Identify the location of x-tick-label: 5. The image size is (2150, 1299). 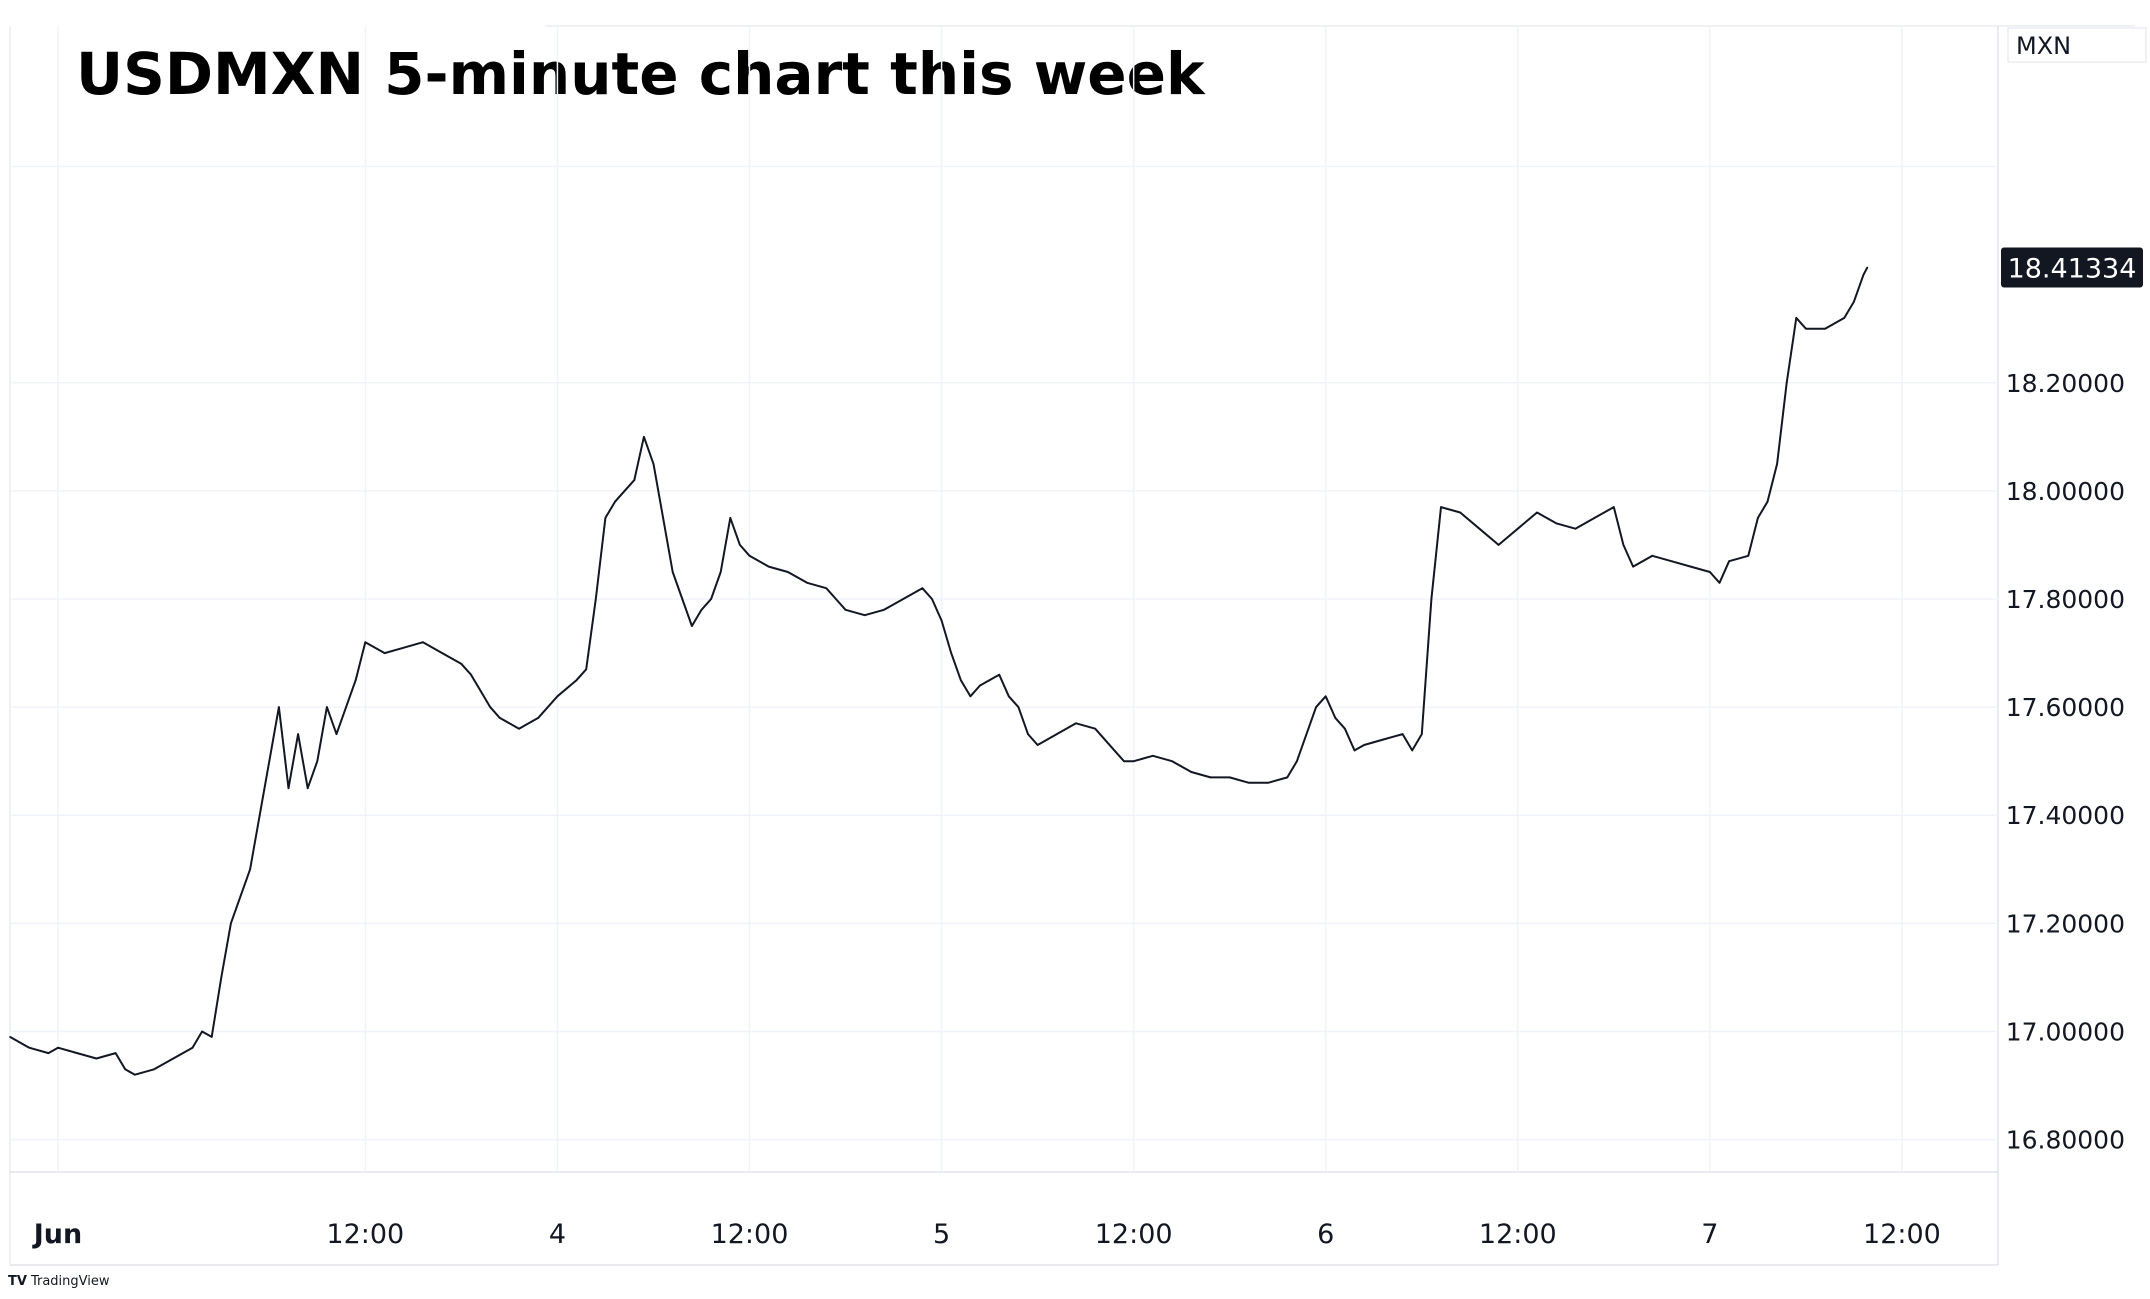
(941, 1234).